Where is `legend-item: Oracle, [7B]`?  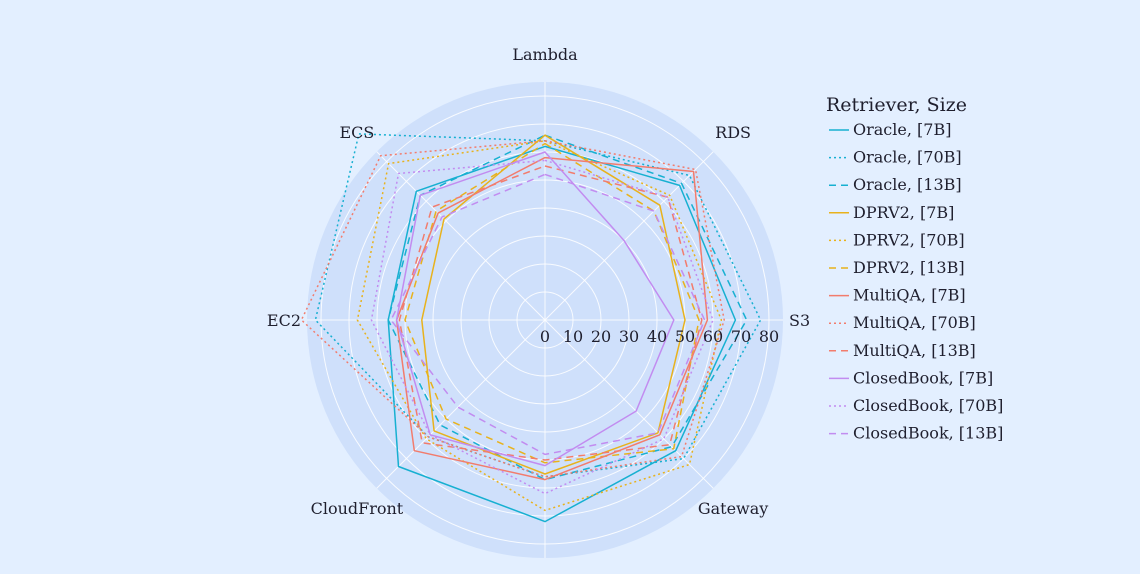 legend-item: Oracle, [7B] is located at coordinates (890, 129).